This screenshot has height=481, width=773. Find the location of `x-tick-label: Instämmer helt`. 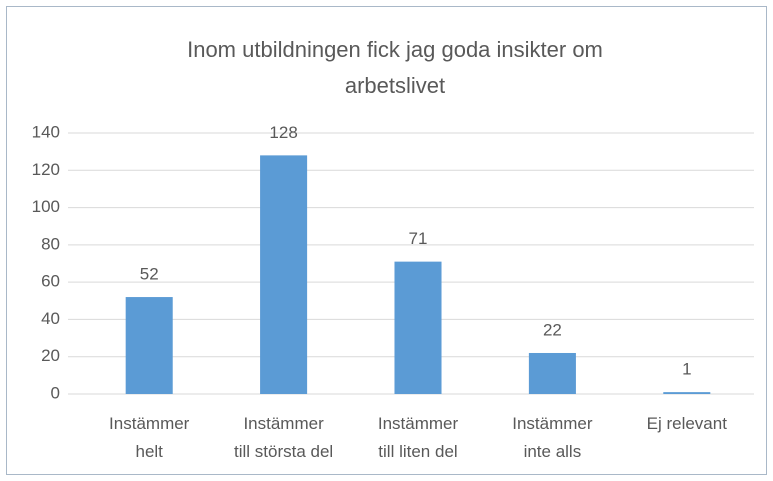

x-tick-label: Instämmer helt is located at coordinates (149, 437).